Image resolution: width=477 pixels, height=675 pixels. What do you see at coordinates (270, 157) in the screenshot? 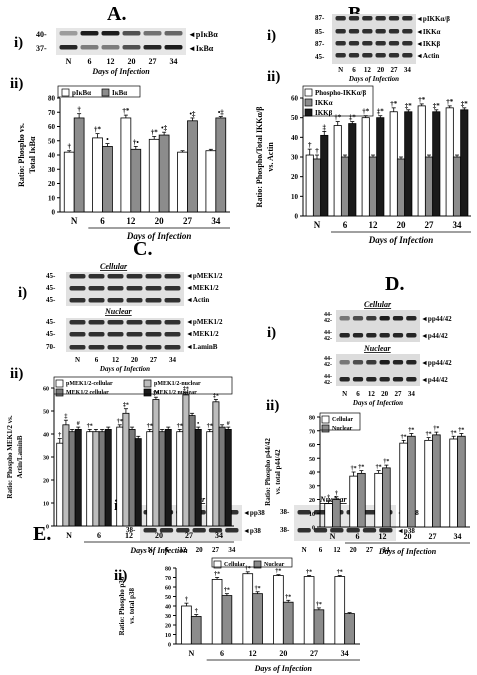
I see `y-axis-label: vs. Actin` at bounding box center [270, 157].